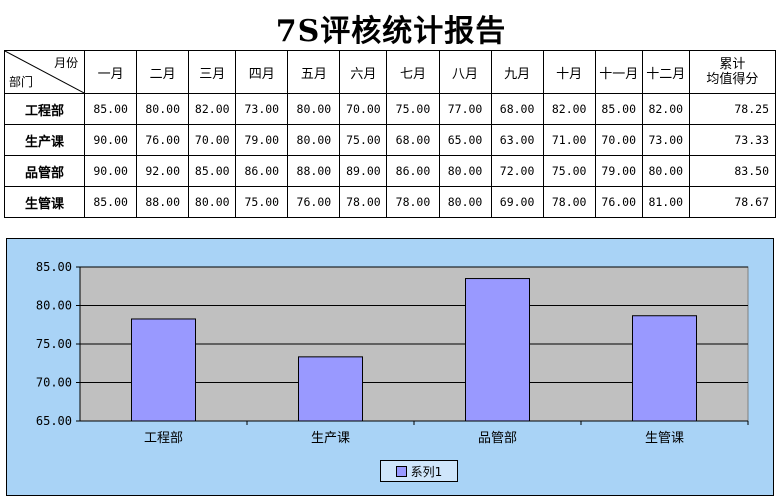 This screenshot has height=500, width=782. Describe the element at coordinates (262, 72) in the screenshot. I see `month-header: 四月` at that location.